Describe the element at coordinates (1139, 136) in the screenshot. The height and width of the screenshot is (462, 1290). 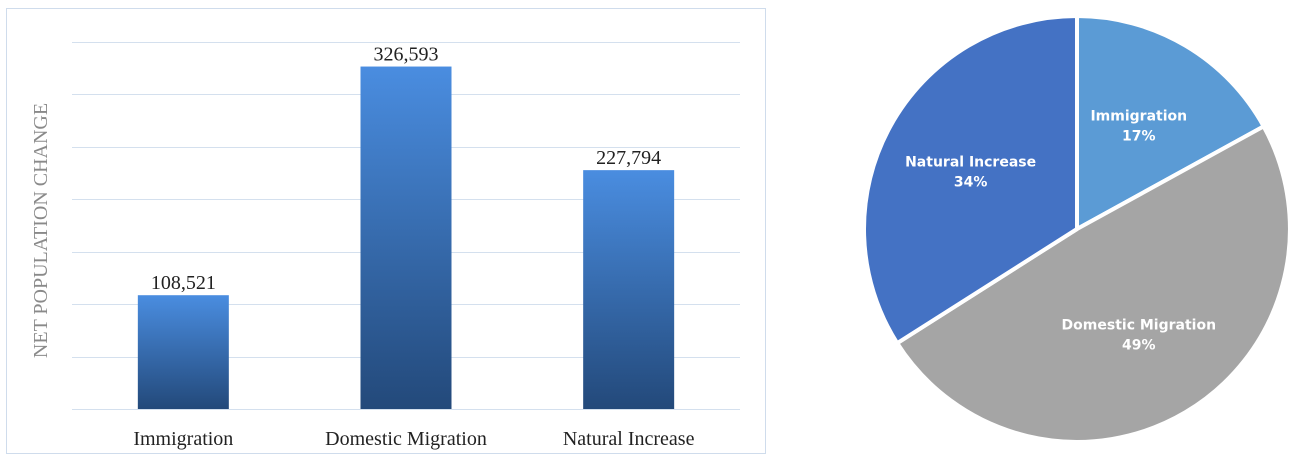
I see `pie-slice-value-label: 17%` at that location.